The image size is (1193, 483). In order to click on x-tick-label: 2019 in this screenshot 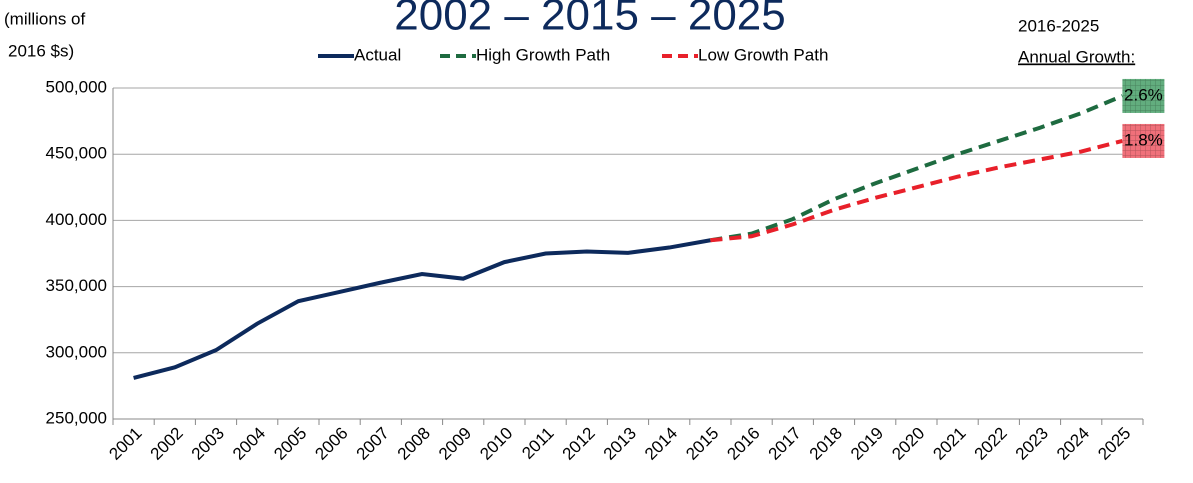, I will do `click(867, 444)`.